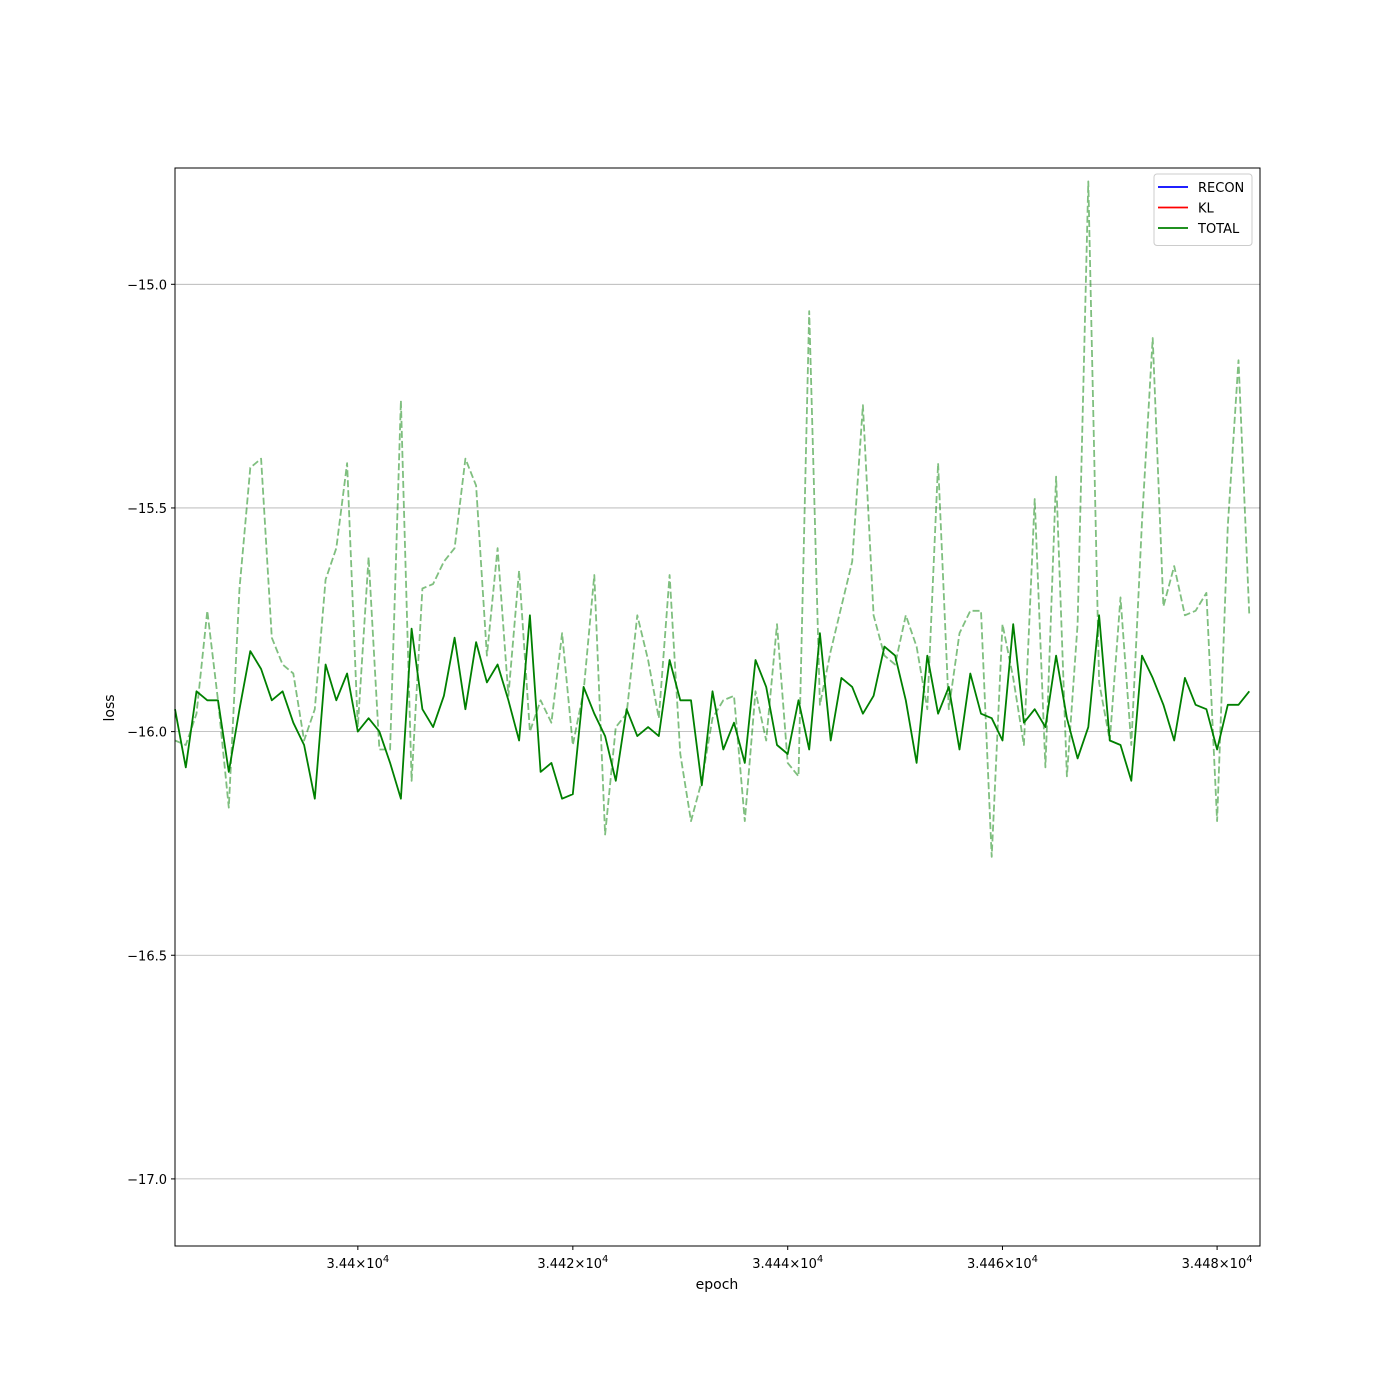 The height and width of the screenshot is (1400, 1400). Describe the element at coordinates (572, 1263) in the screenshot. I see `x-tick-label: 3.442×104` at that location.